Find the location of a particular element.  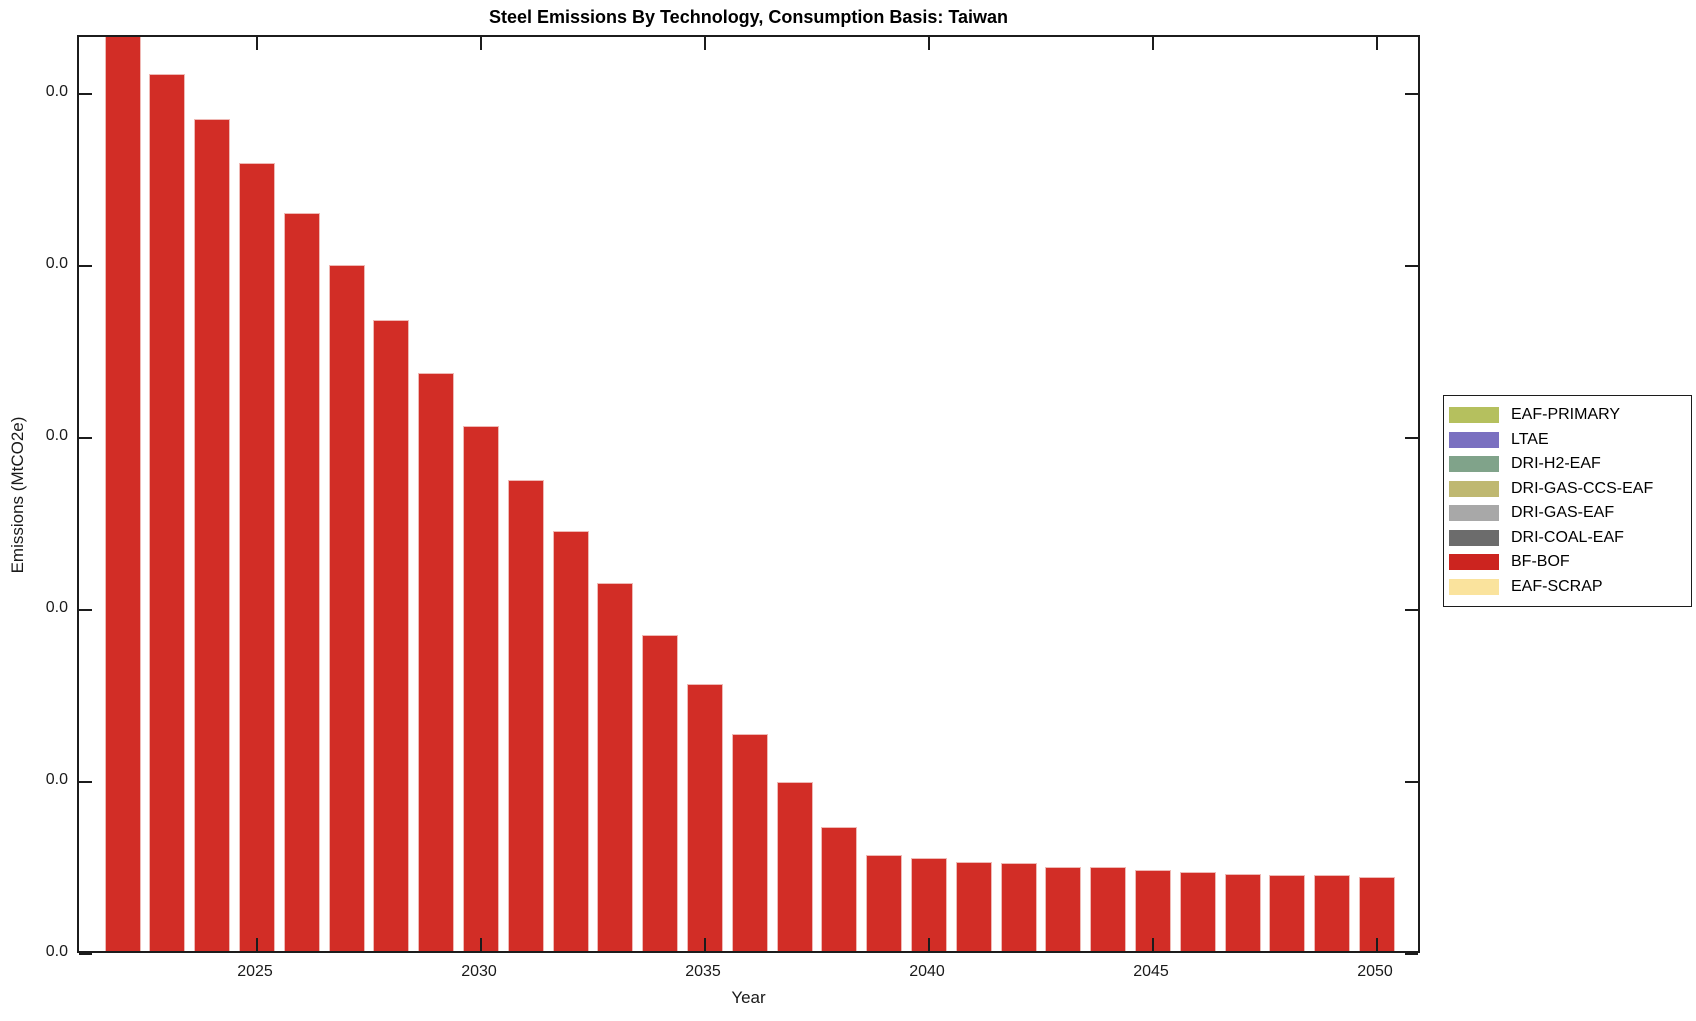

legend-row-bf-bof: BF-BOF is located at coordinates (1570, 562).